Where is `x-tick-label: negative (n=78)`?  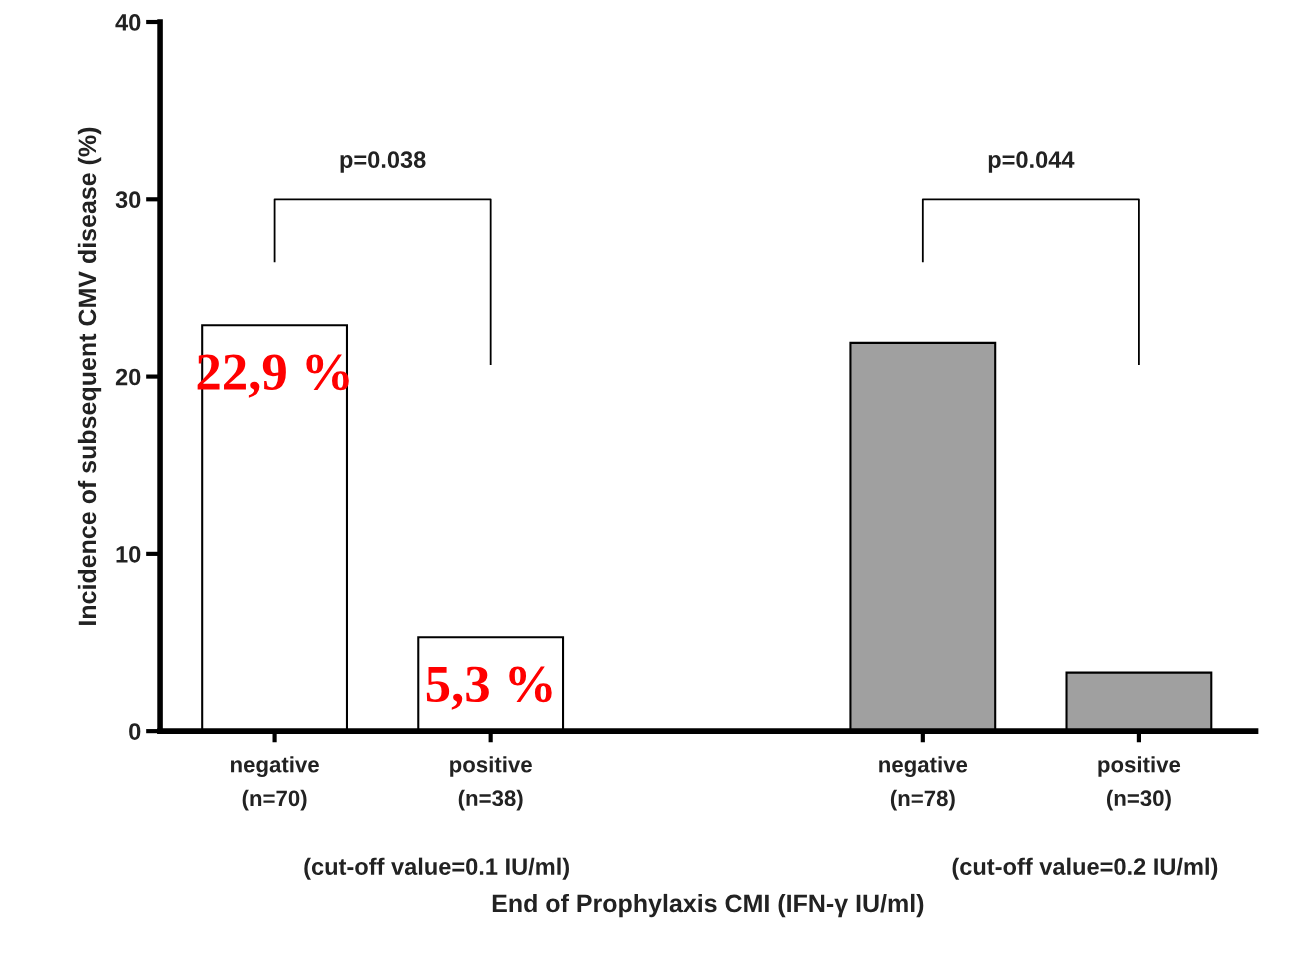 x-tick-label: negative (n=78) is located at coordinates (923, 783).